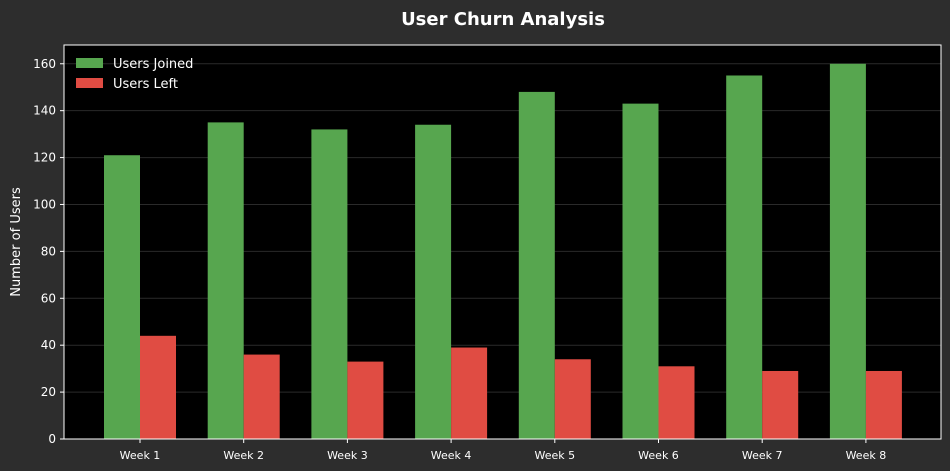 This screenshot has height=471, width=950. Describe the element at coordinates (658, 455) in the screenshot. I see `x-tick-label: Week 6` at that location.